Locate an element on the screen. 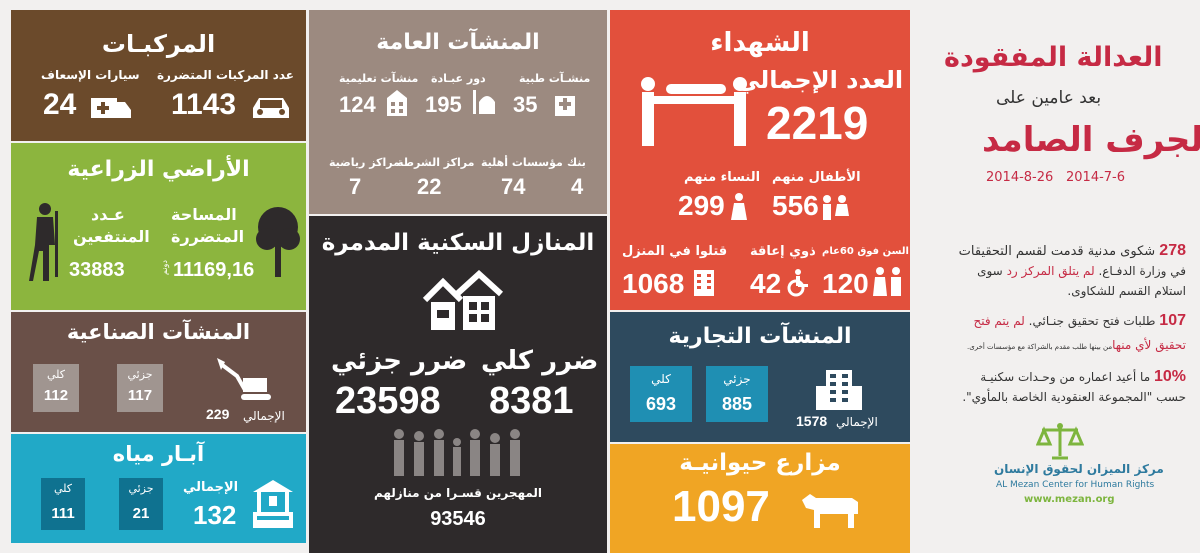  header-date-start: 2014-7-6 is located at coordinates (1096, 177).